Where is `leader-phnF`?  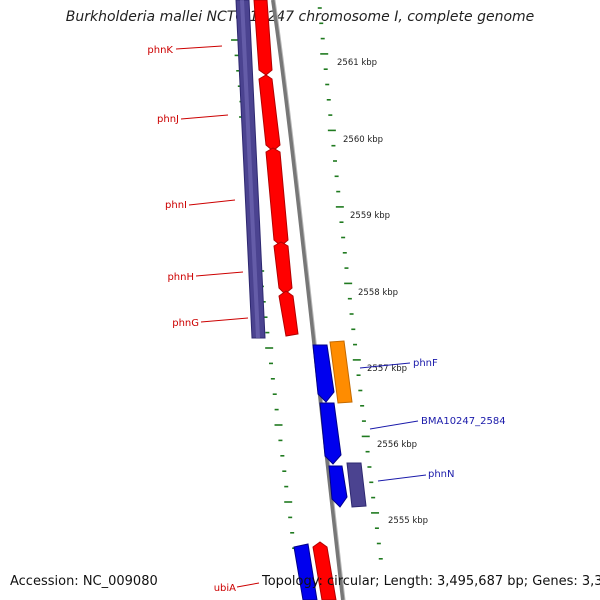
leader-phnF is located at coordinates (385, 365).